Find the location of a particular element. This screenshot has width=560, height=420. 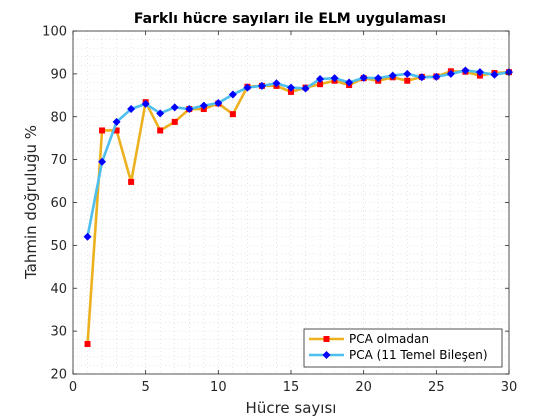

chart-title: Farklı hücre sayıları ile ELM uygulaması is located at coordinates (290, 19).